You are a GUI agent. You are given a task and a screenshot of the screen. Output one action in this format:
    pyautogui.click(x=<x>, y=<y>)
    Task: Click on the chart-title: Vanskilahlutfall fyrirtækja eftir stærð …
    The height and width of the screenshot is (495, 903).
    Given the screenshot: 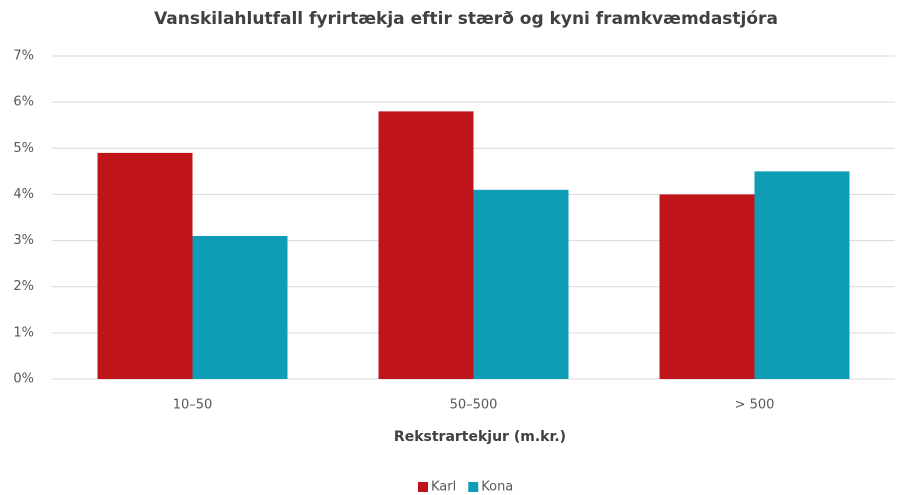 What is the action you would take?
    pyautogui.click(x=466, y=19)
    